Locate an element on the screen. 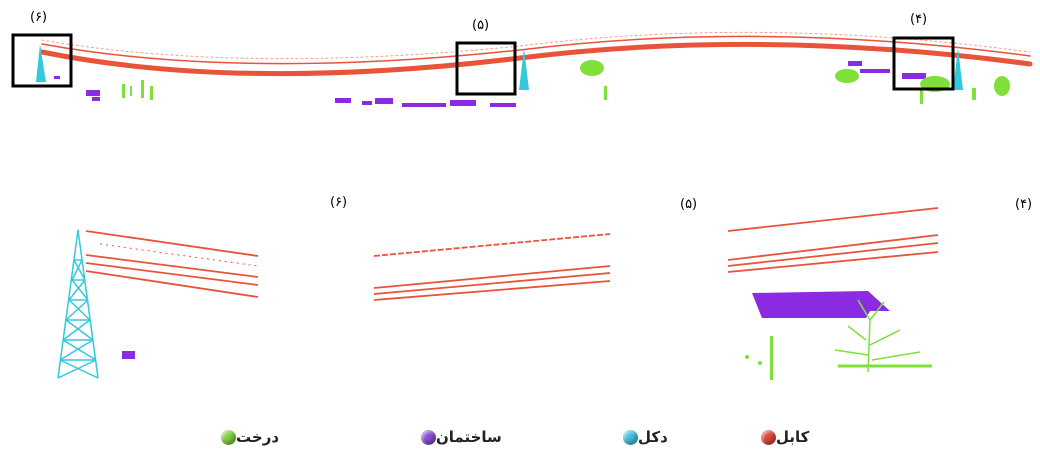 This screenshot has width=1040, height=452. tree-color-dot is located at coordinates (228, 437).